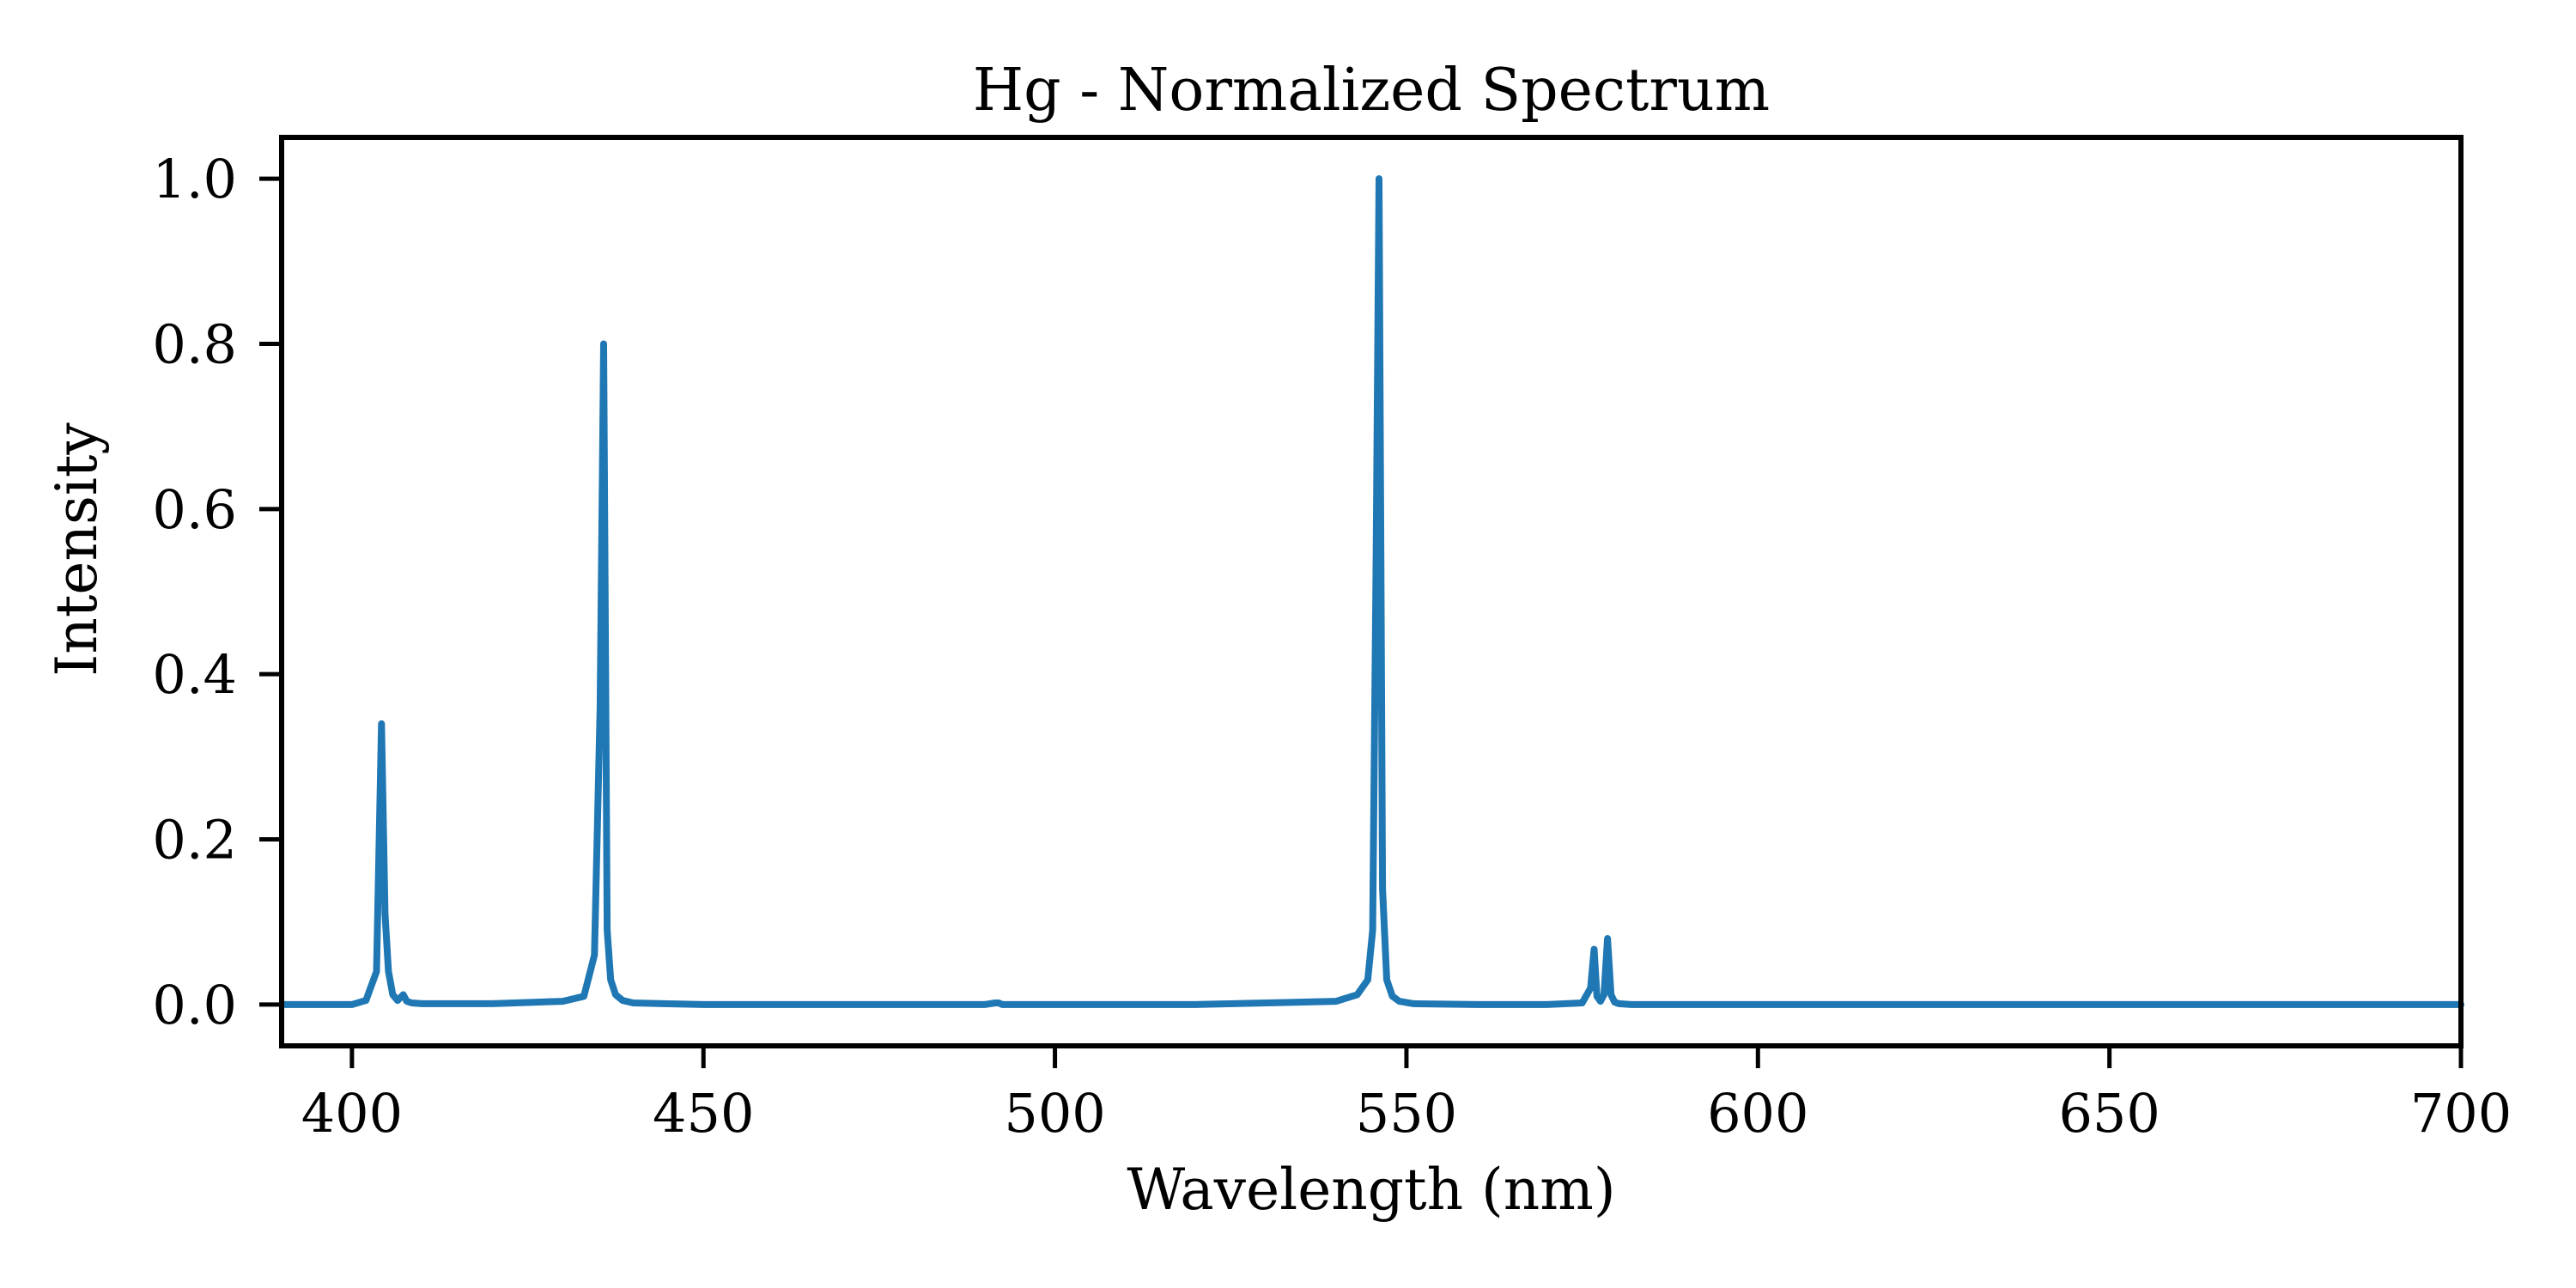 Image resolution: width=2576 pixels, height=1288 pixels. Describe the element at coordinates (194, 344) in the screenshot. I see `y-tick-label: 0.8` at that location.